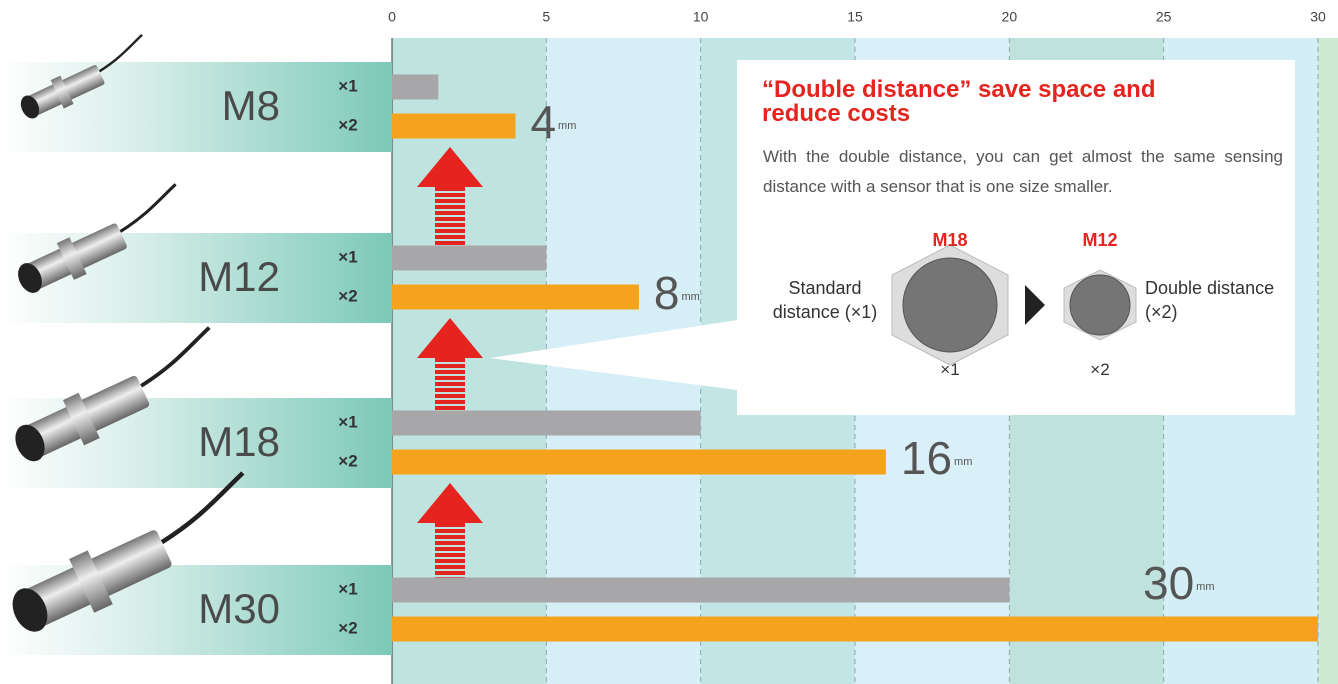  What do you see at coordinates (1210, 300) in the screenshot?
I see `double-label: Double distance (×2)` at bounding box center [1210, 300].